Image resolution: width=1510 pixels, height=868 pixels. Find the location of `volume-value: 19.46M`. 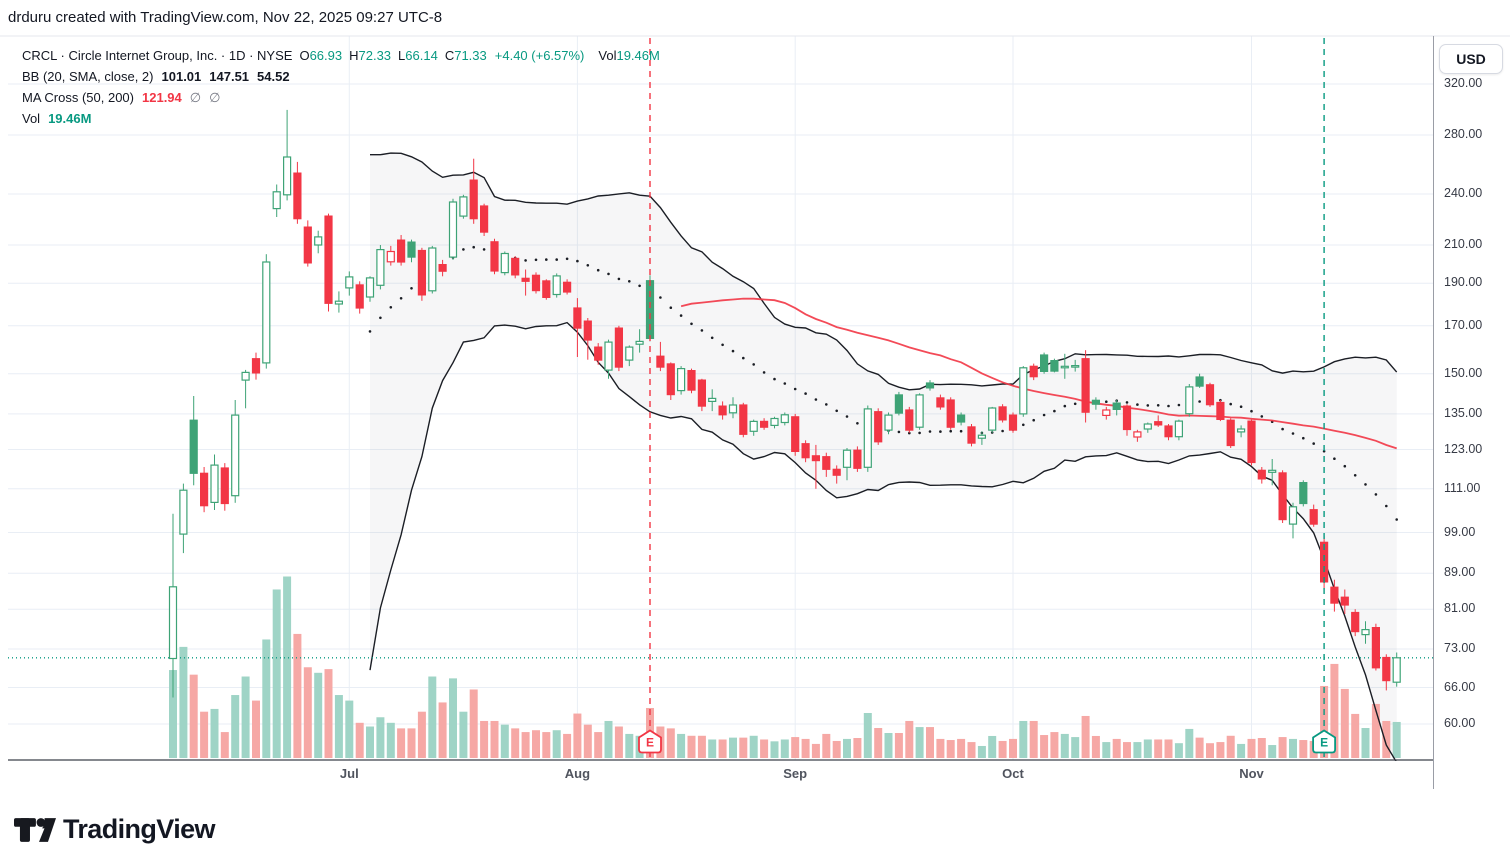

volume-value: 19.46M is located at coordinates (638, 55).